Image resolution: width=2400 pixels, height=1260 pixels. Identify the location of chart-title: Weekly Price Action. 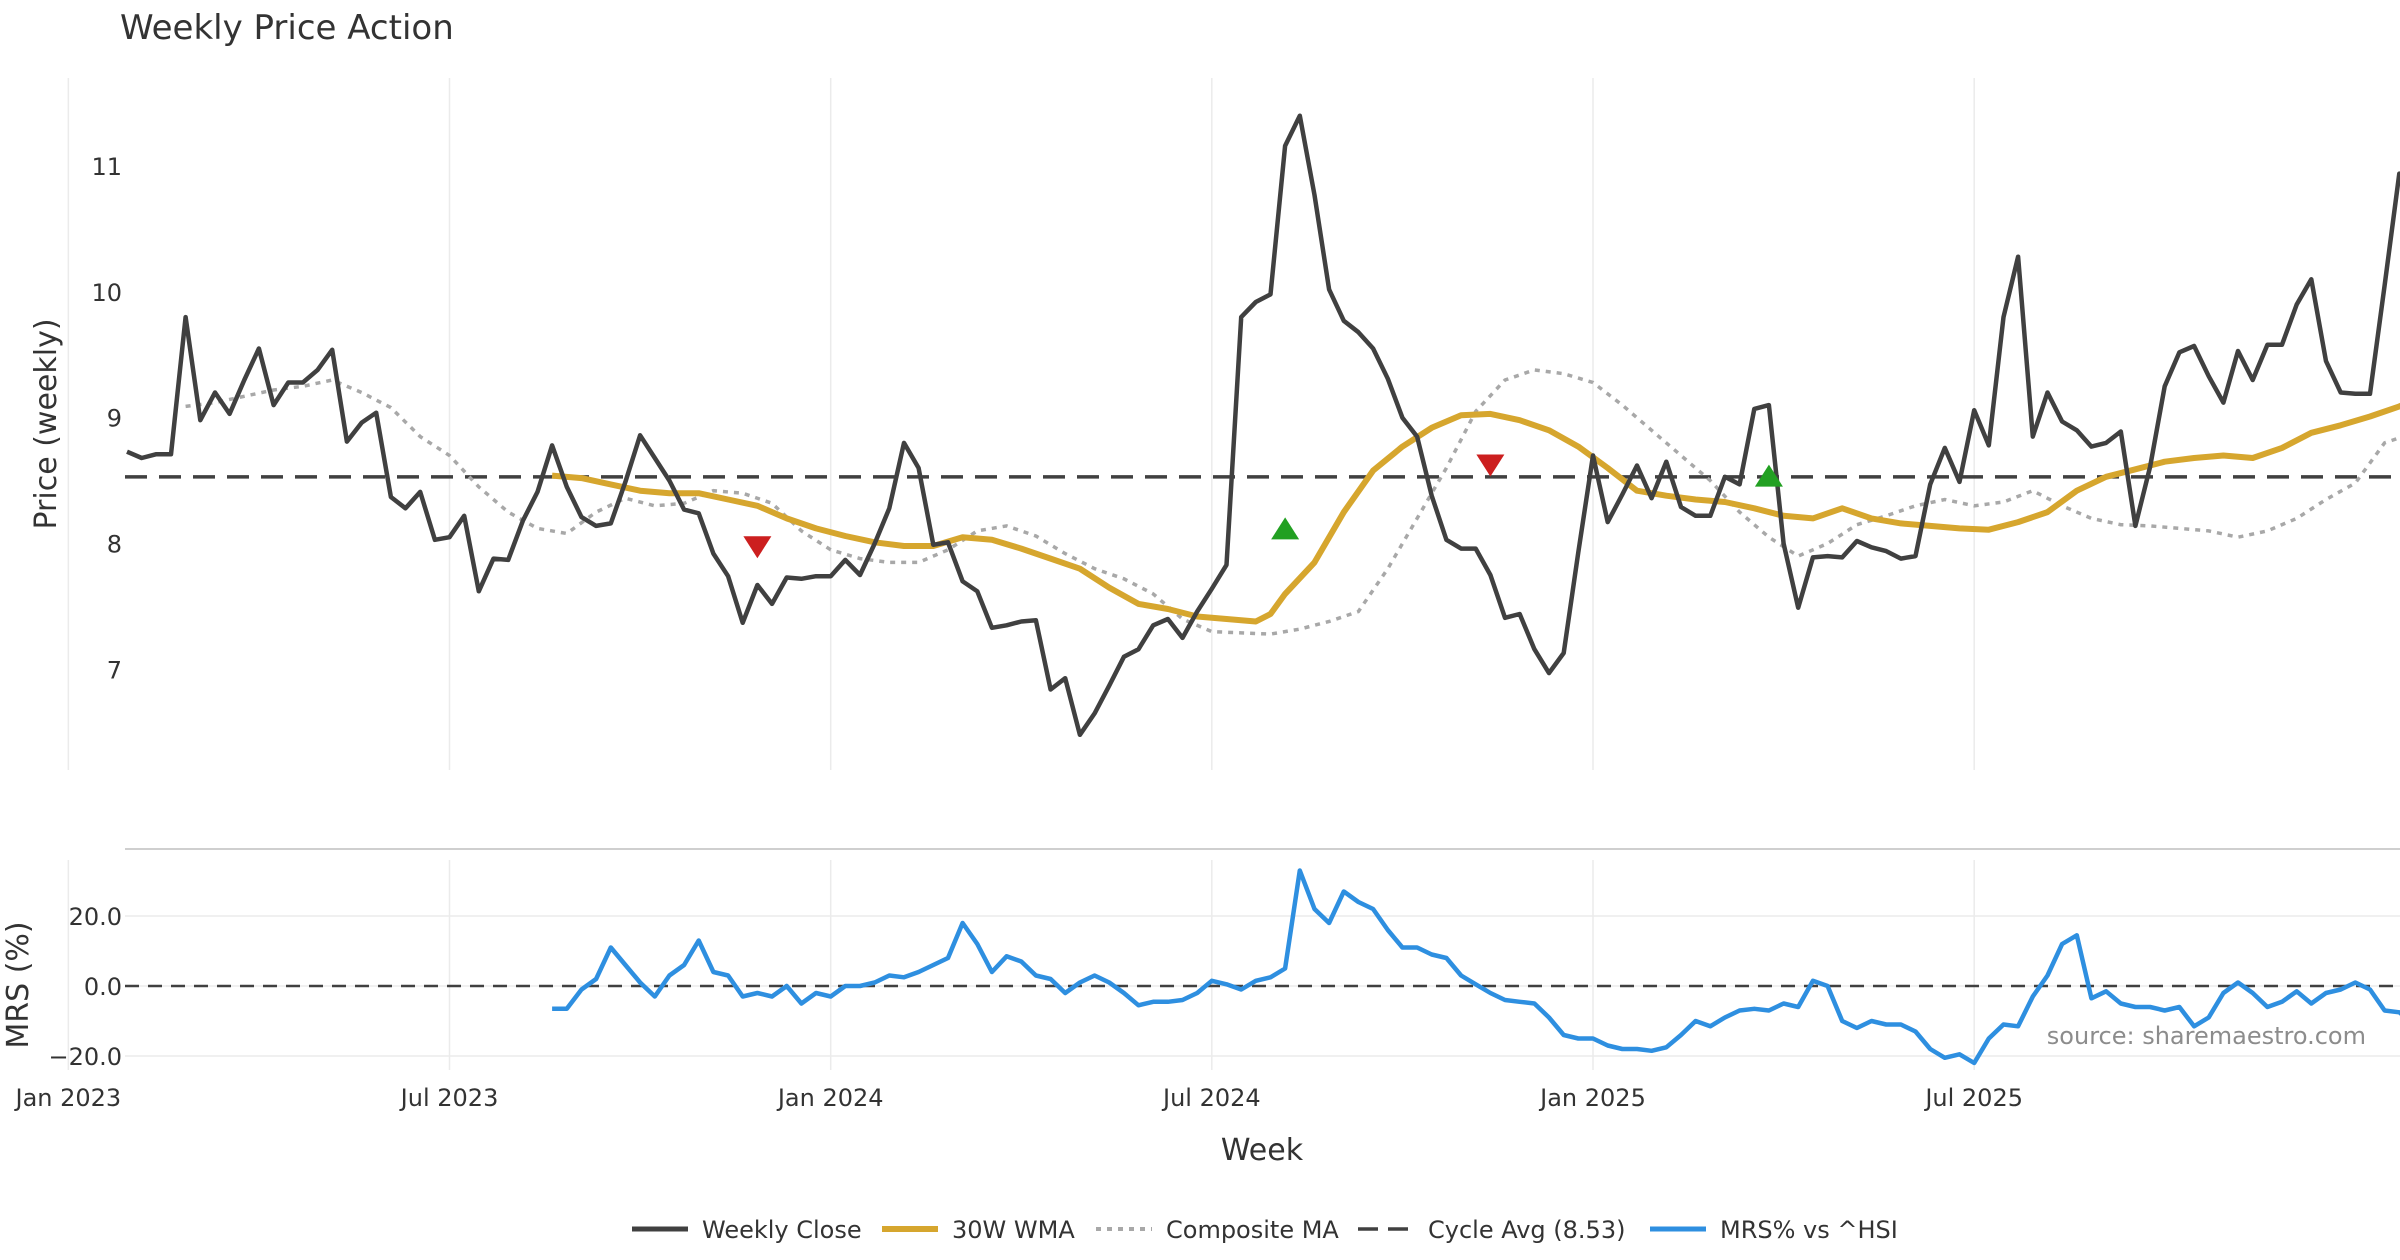
(287, 28).